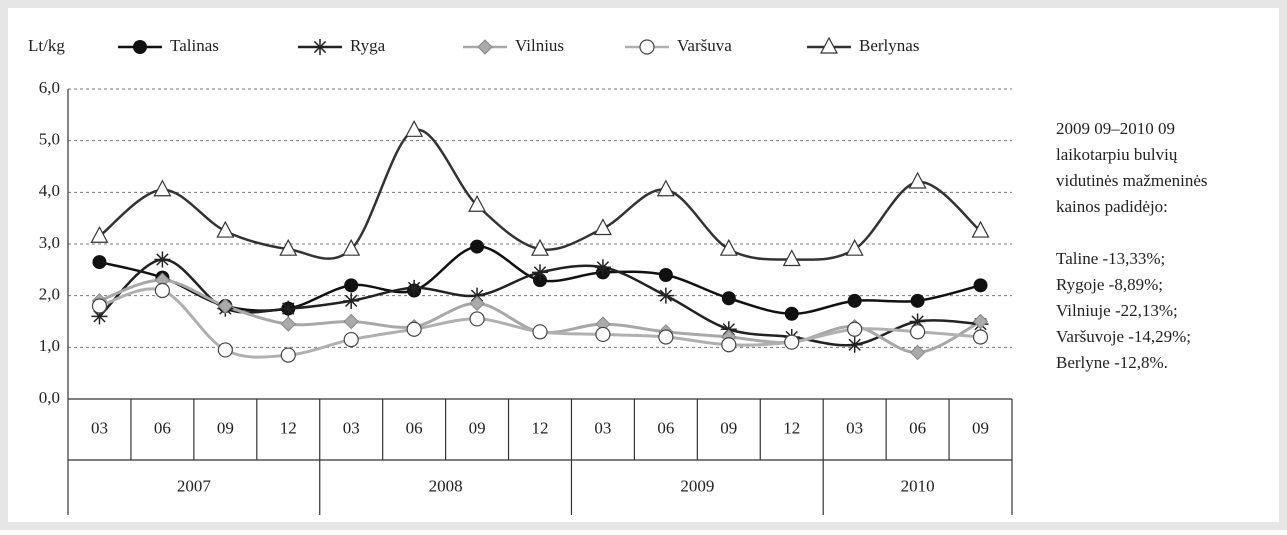 This screenshot has height=535, width=1287. I want to click on y-tick-label: 4,0, so click(49, 190).